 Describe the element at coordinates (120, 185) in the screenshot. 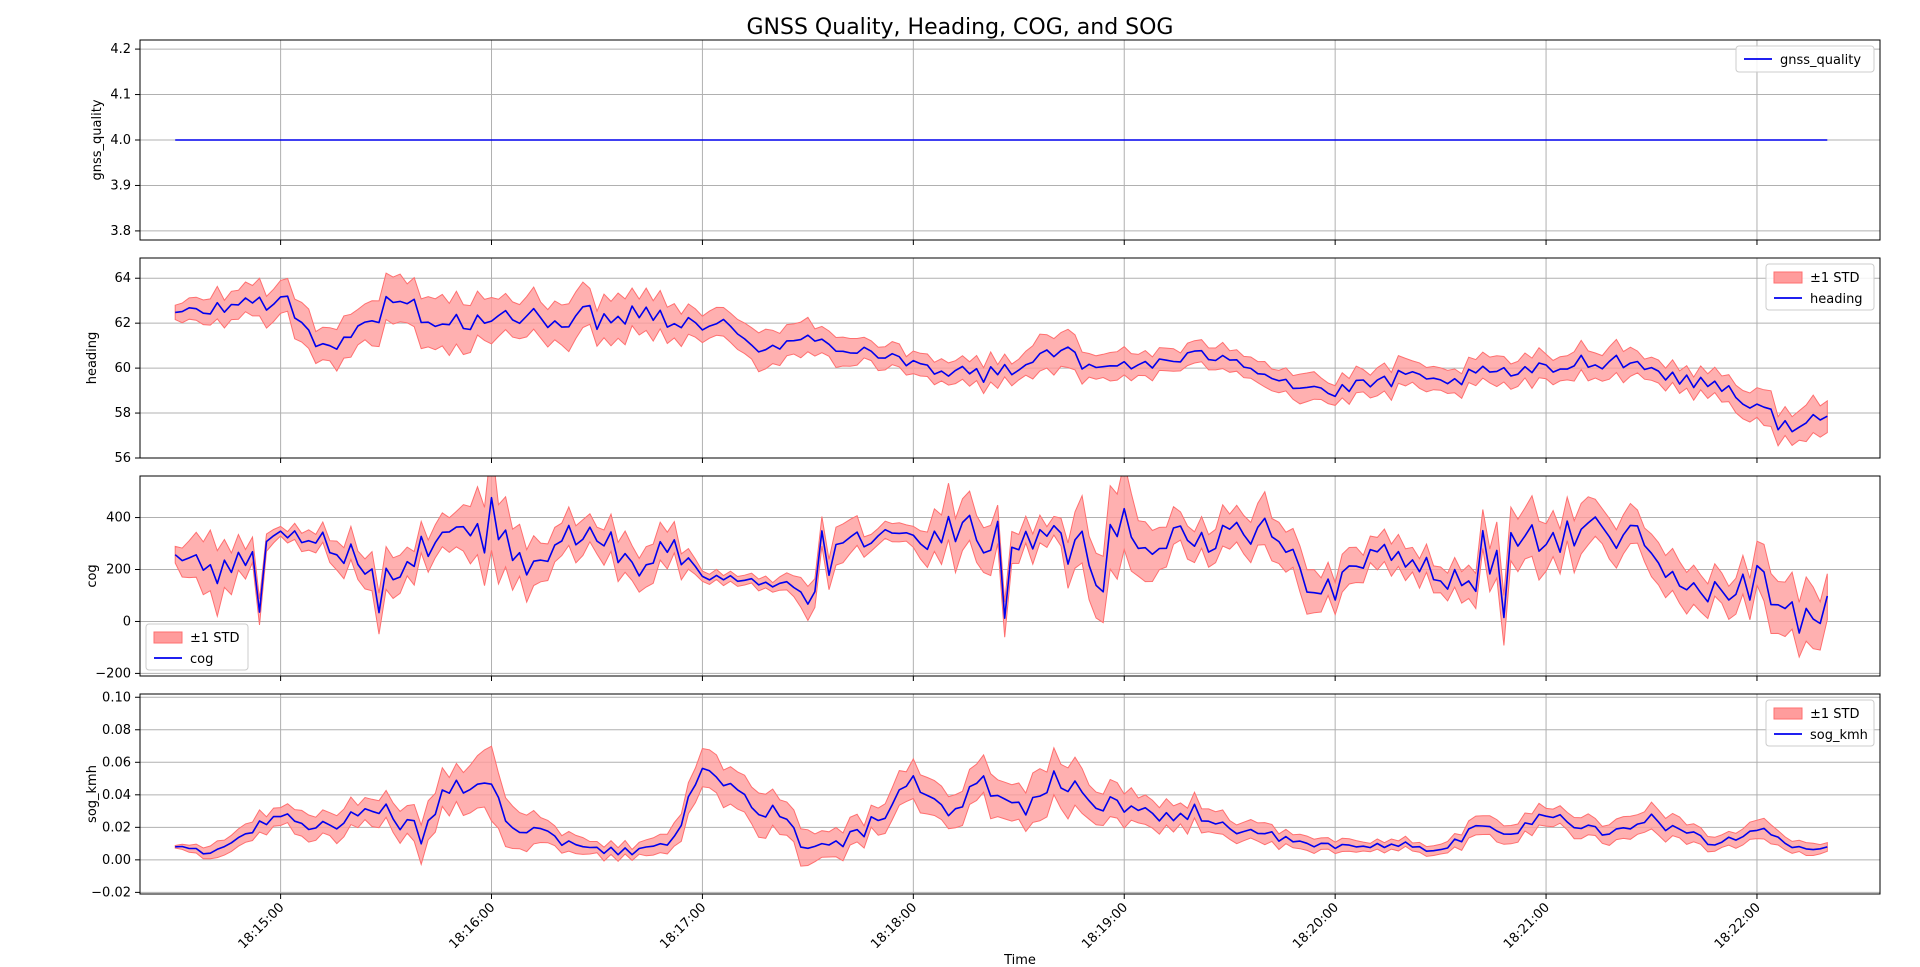

I see `y-tick-label: 3.9` at that location.